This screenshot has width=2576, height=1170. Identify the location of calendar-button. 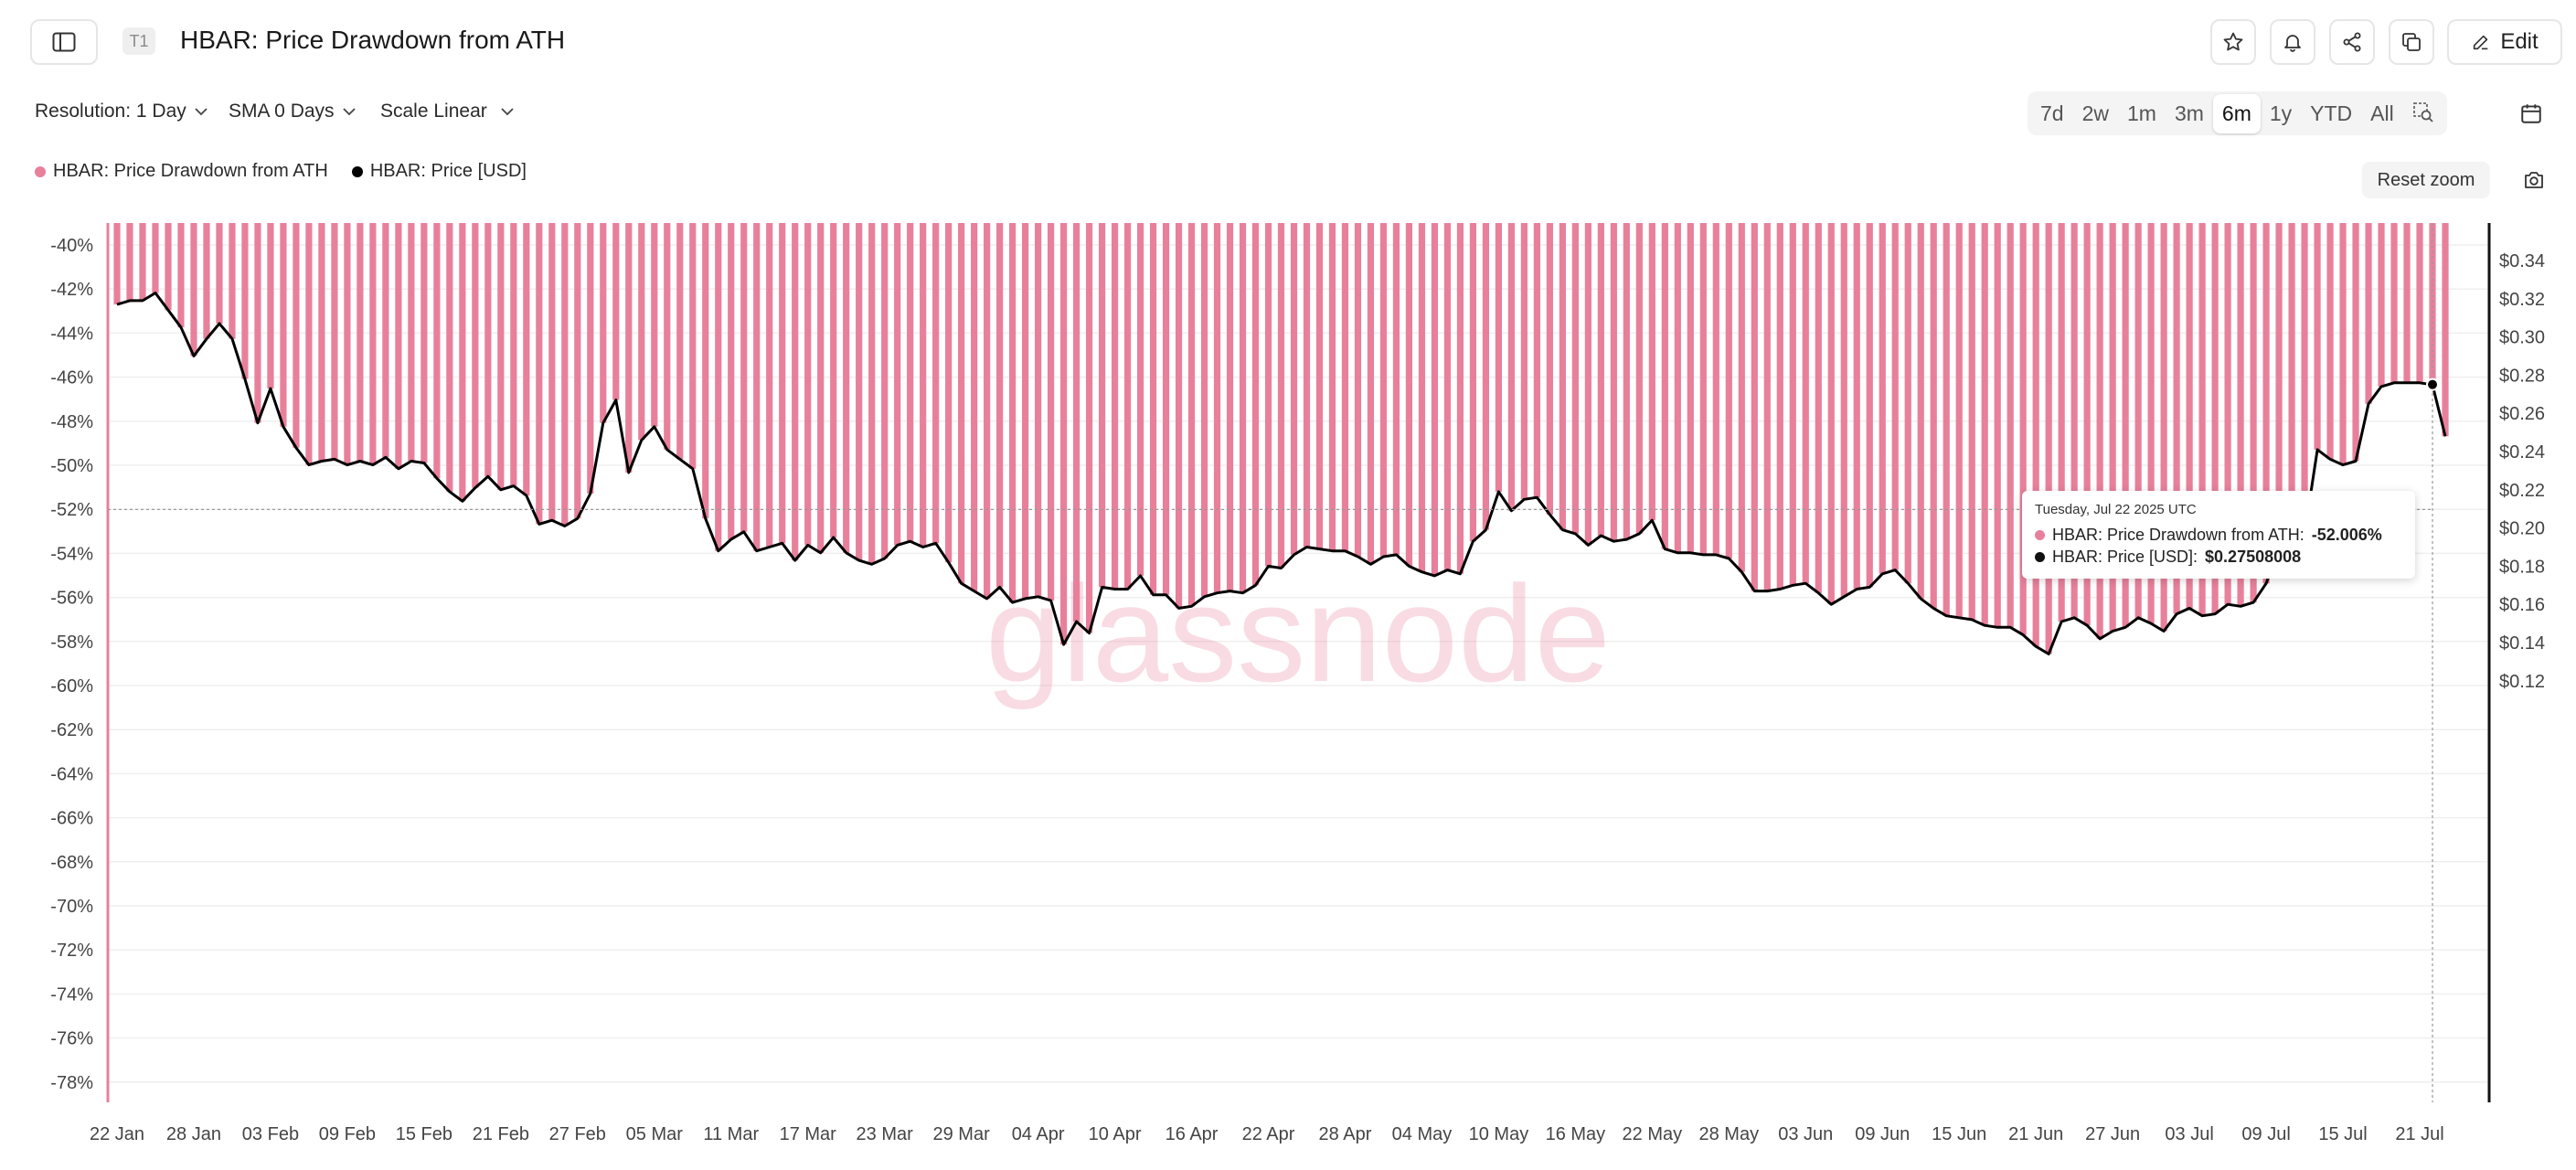
(2531, 113).